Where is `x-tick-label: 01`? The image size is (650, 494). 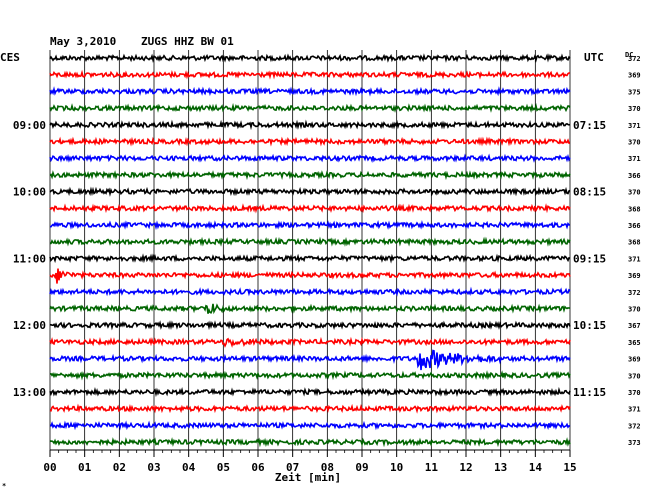
x-tick-label: 01 is located at coordinates (85, 467).